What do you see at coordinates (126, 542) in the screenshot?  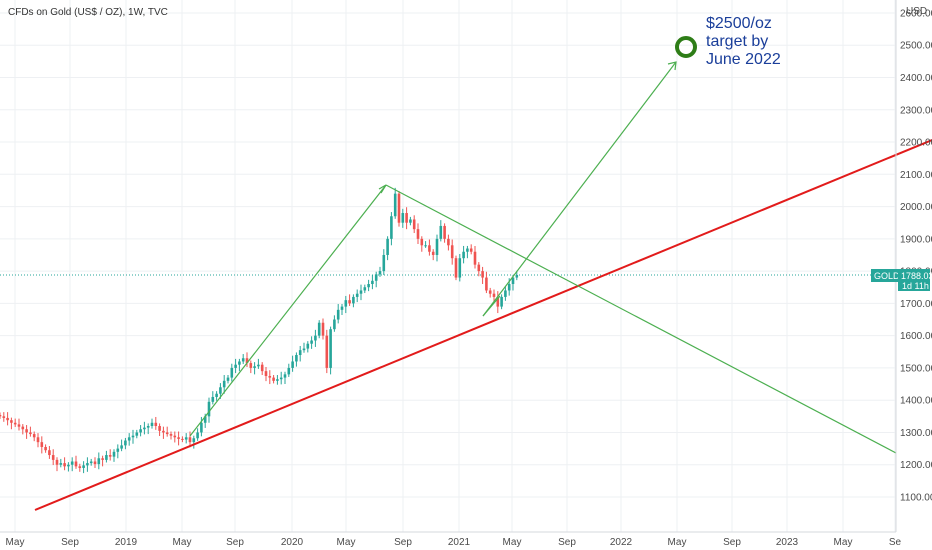 I see `time-tick-label: 2019` at bounding box center [126, 542].